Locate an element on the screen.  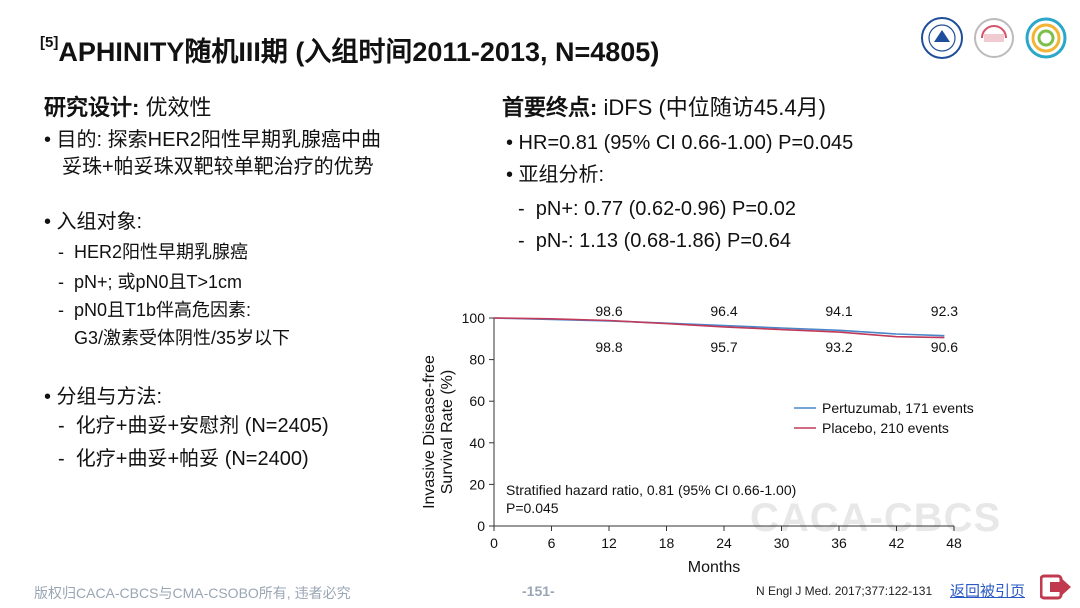
subgroup-item-2: - pN-: 1.13 (0.68-1.86) P=0.64 is located at coordinates (654, 241).